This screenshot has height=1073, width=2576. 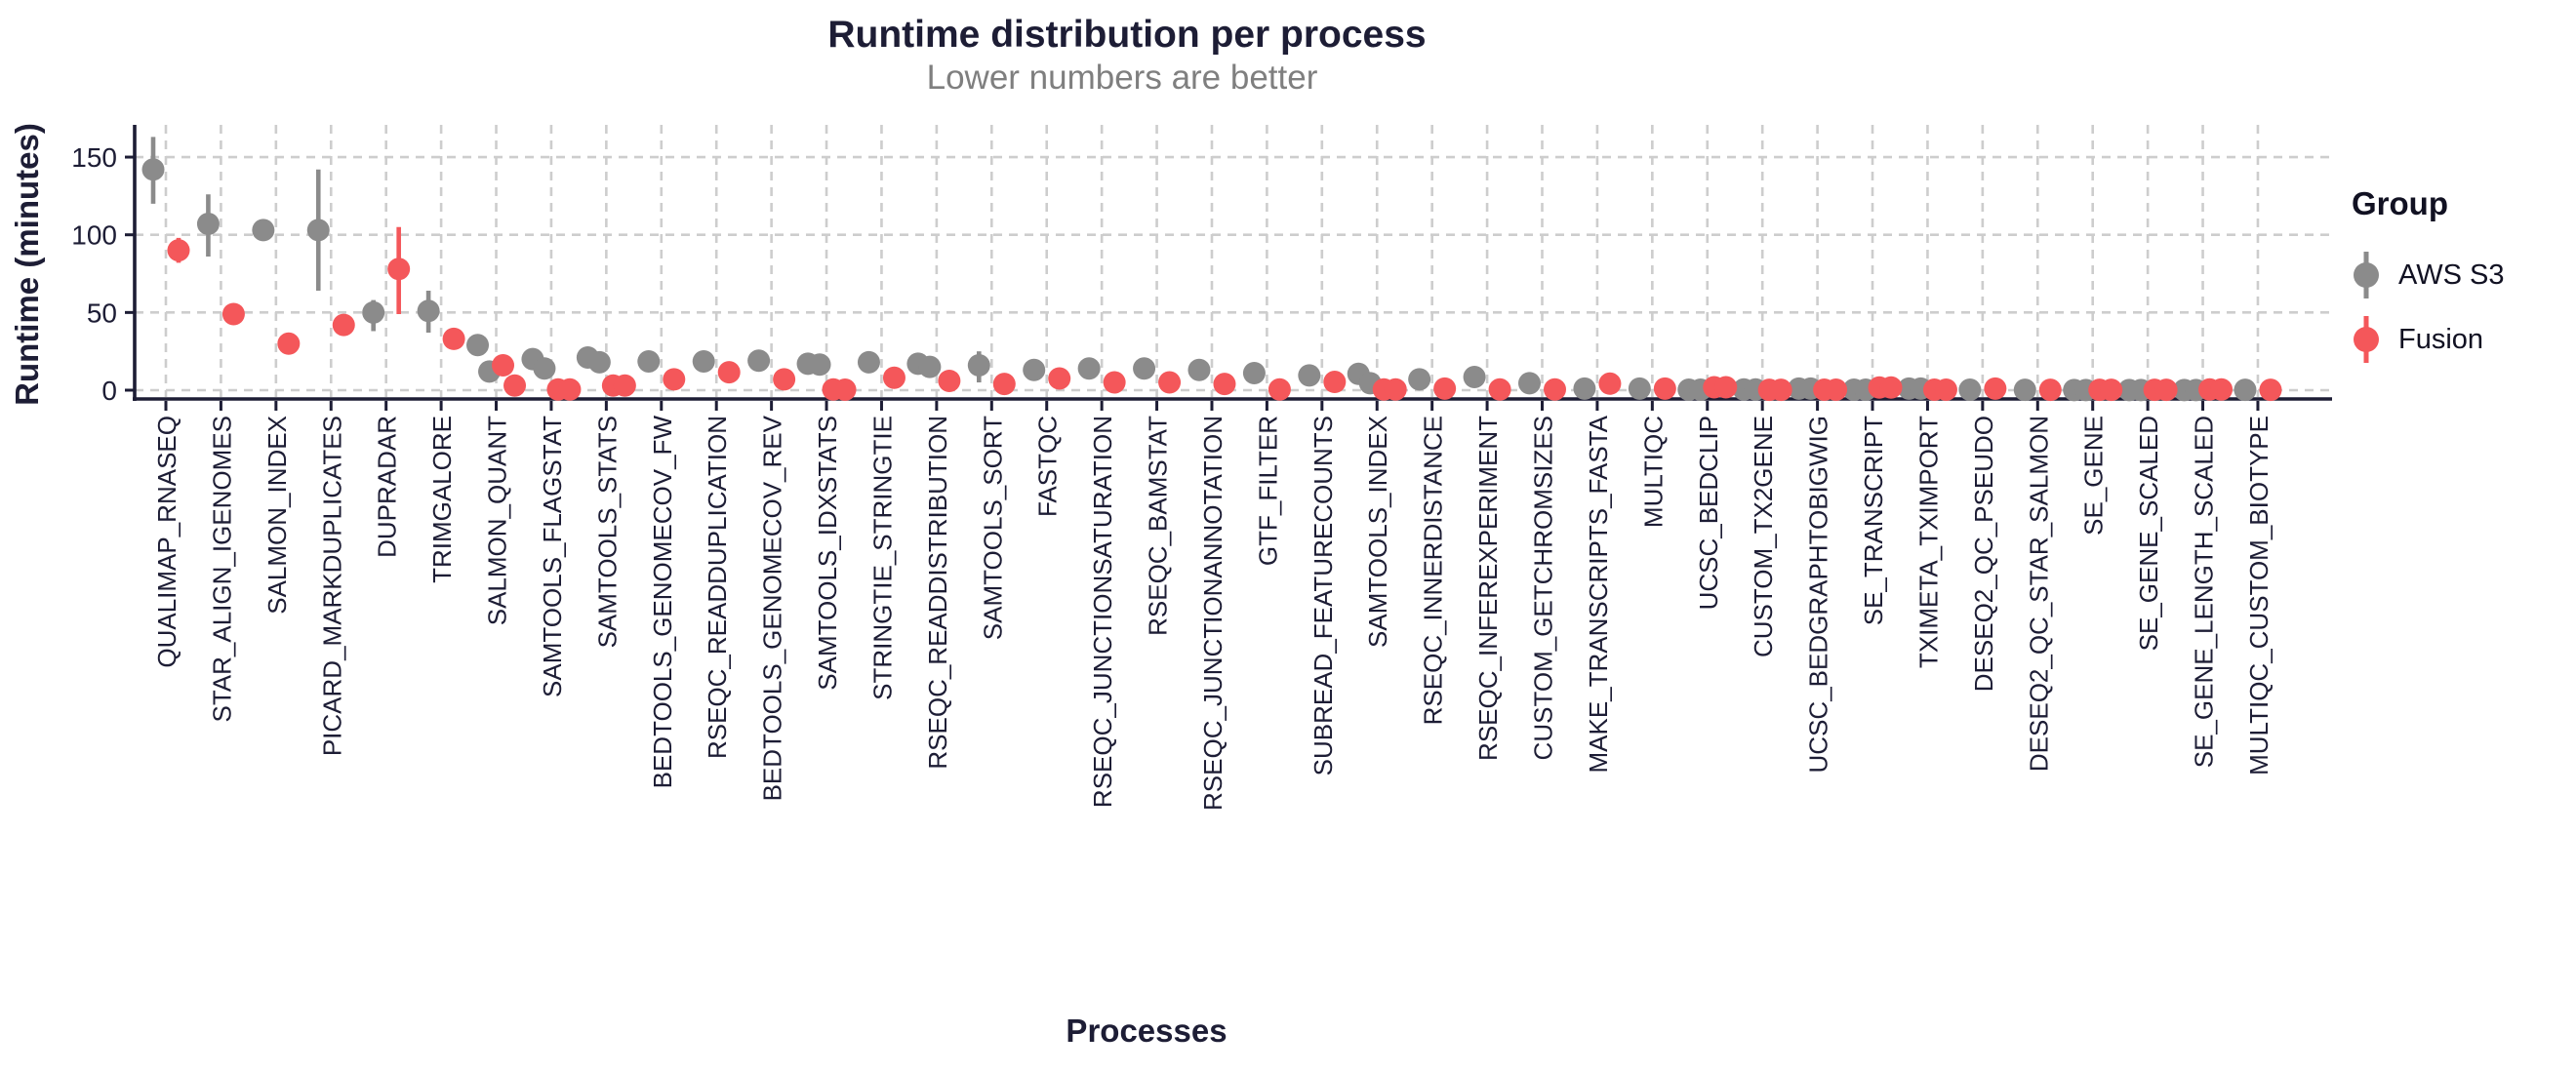 What do you see at coordinates (1147, 1031) in the screenshot?
I see `x-axis-title: Processes` at bounding box center [1147, 1031].